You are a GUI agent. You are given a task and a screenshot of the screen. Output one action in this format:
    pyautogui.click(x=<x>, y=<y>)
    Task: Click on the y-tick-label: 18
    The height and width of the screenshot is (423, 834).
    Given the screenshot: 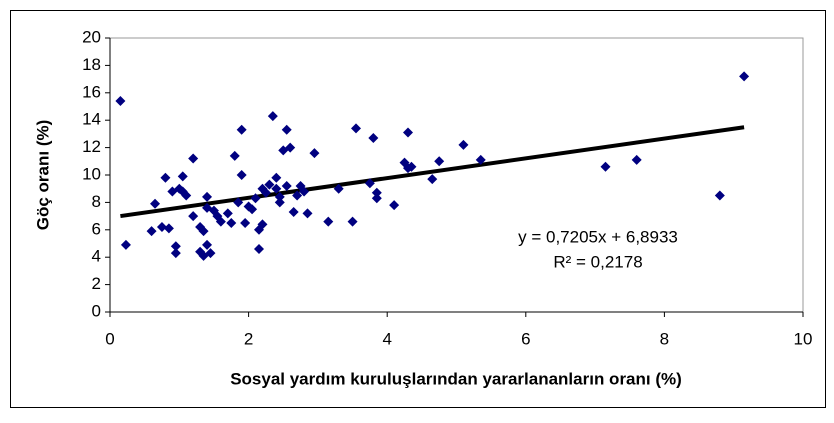 What is the action you would take?
    pyautogui.click(x=91, y=64)
    